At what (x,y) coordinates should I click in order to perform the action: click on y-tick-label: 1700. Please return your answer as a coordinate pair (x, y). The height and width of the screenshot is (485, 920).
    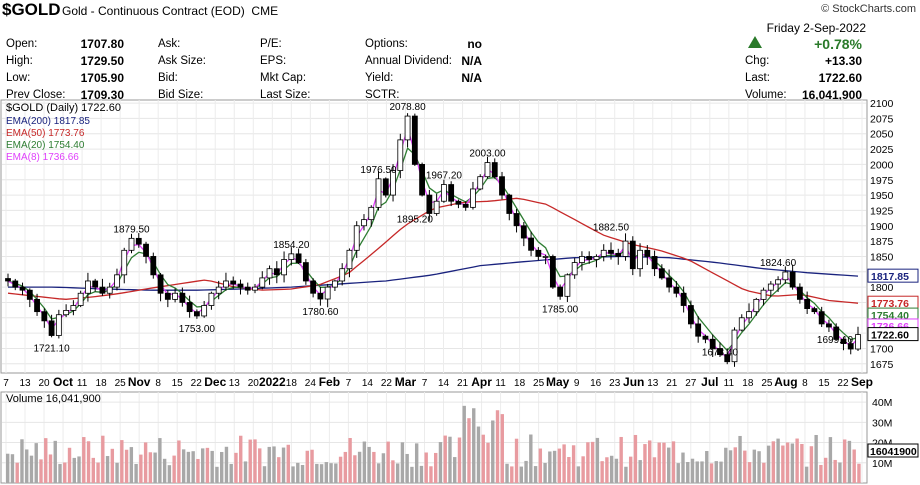
    Looking at the image, I should click on (882, 349).